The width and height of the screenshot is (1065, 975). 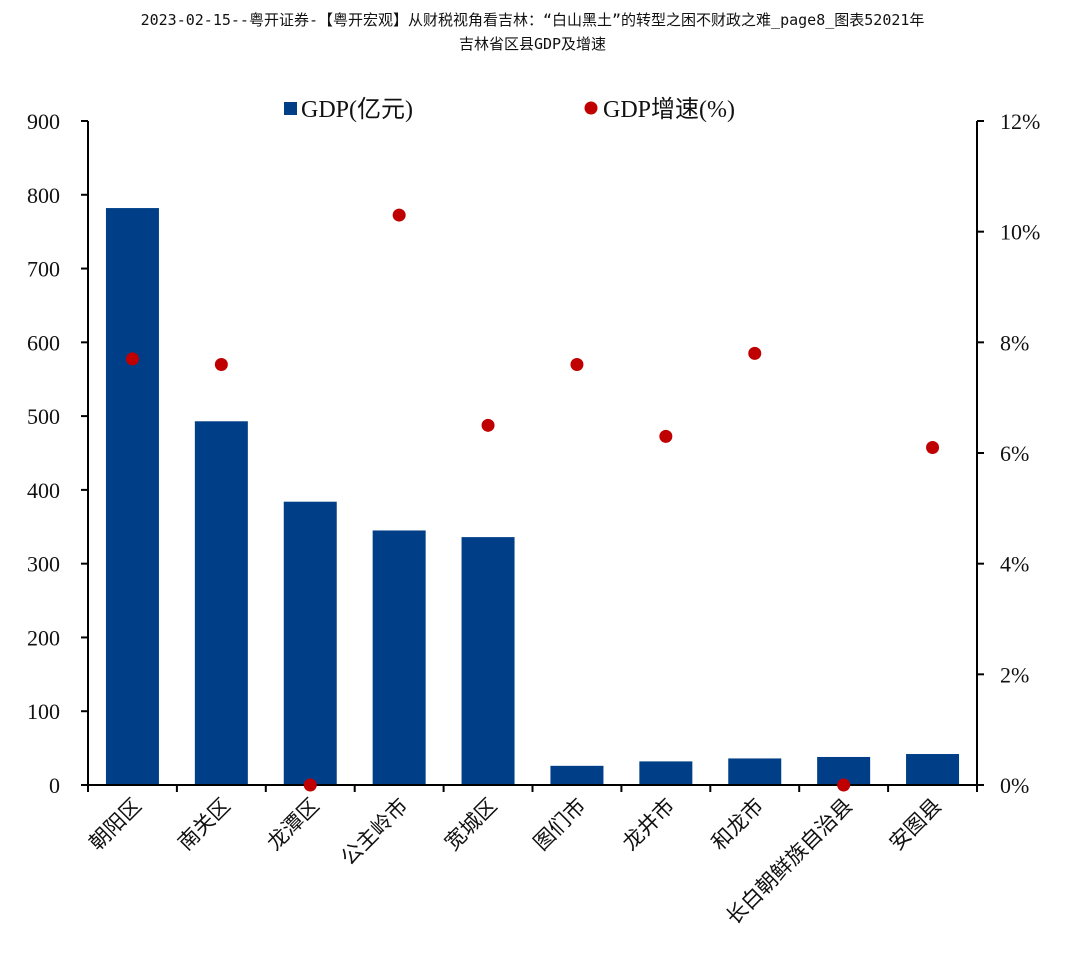 What do you see at coordinates (591, 108) in the screenshot?
I see `legend-dot-swatch` at bounding box center [591, 108].